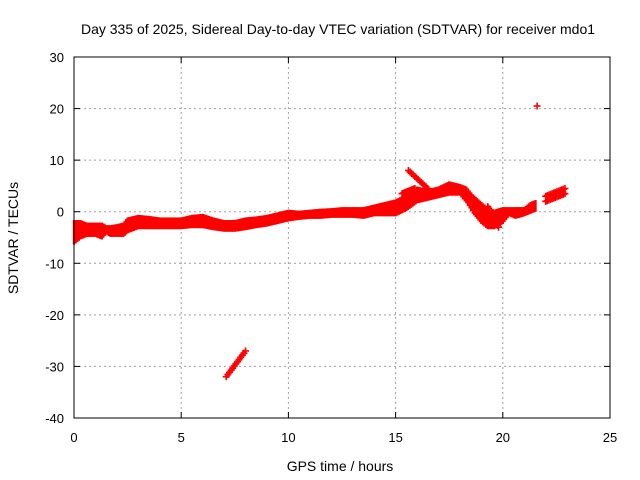  What do you see at coordinates (288, 437) in the screenshot?
I see `x-tick-label: 10` at bounding box center [288, 437].